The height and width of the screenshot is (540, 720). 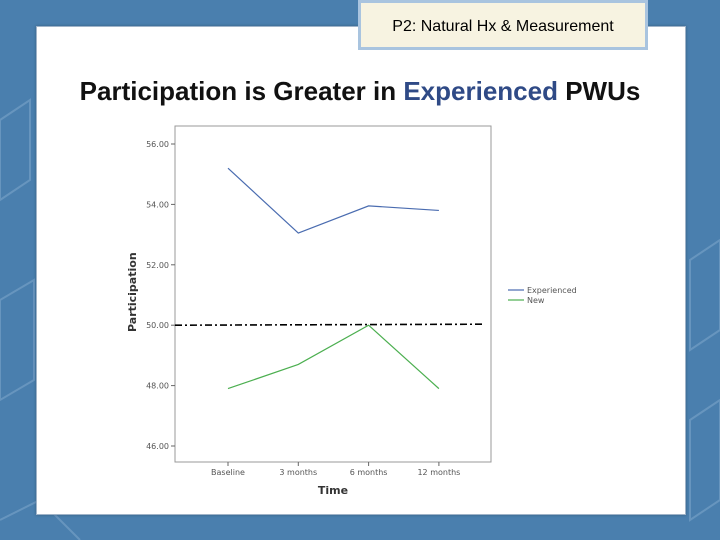 What do you see at coordinates (333, 200) in the screenshot?
I see `series-line-experienced` at bounding box center [333, 200].